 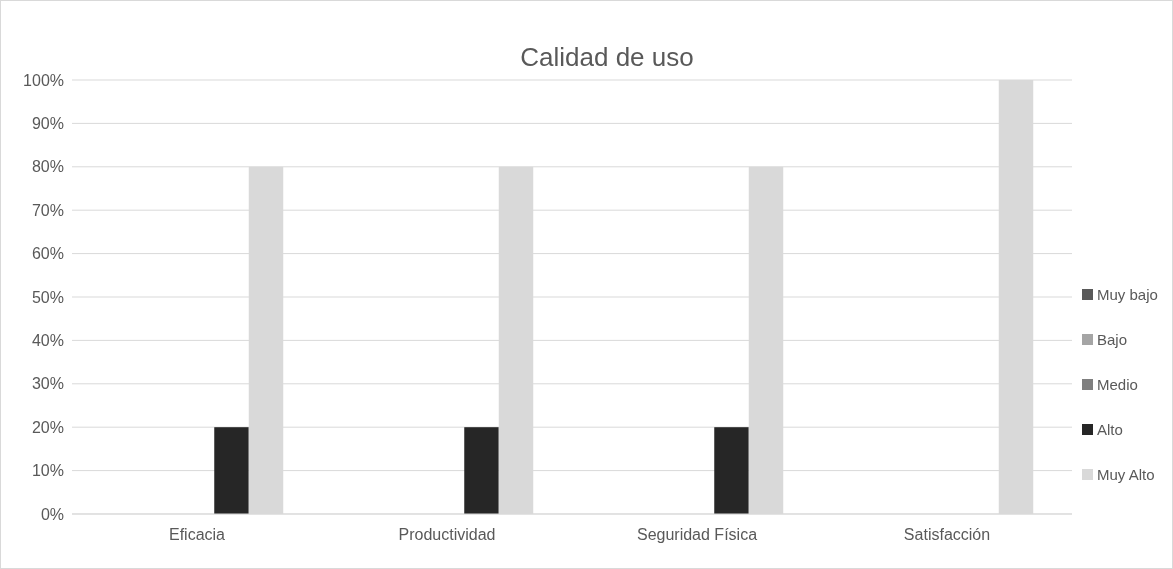 What do you see at coordinates (607, 57) in the screenshot?
I see `chart-title: Calidad de uso` at bounding box center [607, 57].